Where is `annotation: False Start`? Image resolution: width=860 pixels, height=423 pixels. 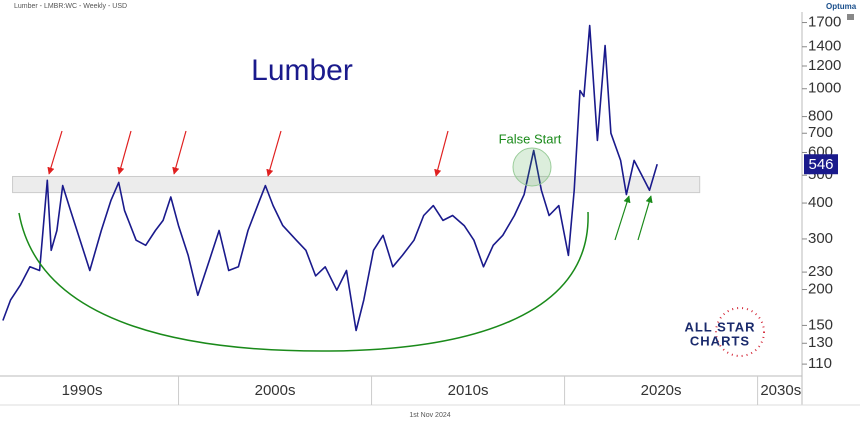
annotation: False Start is located at coordinates (530, 138).